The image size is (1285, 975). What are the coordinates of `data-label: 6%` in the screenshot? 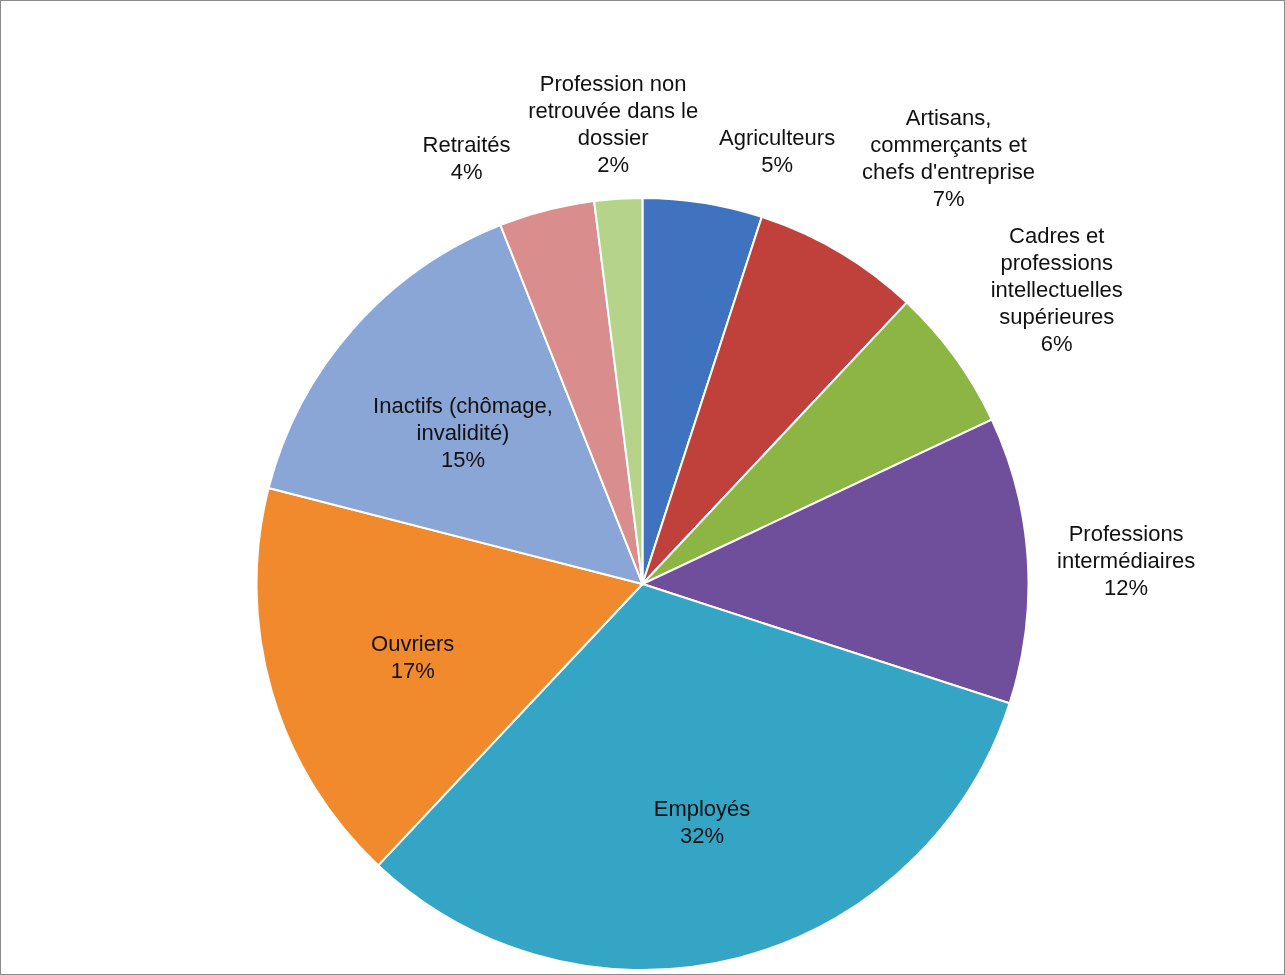 It's located at (1056, 344).